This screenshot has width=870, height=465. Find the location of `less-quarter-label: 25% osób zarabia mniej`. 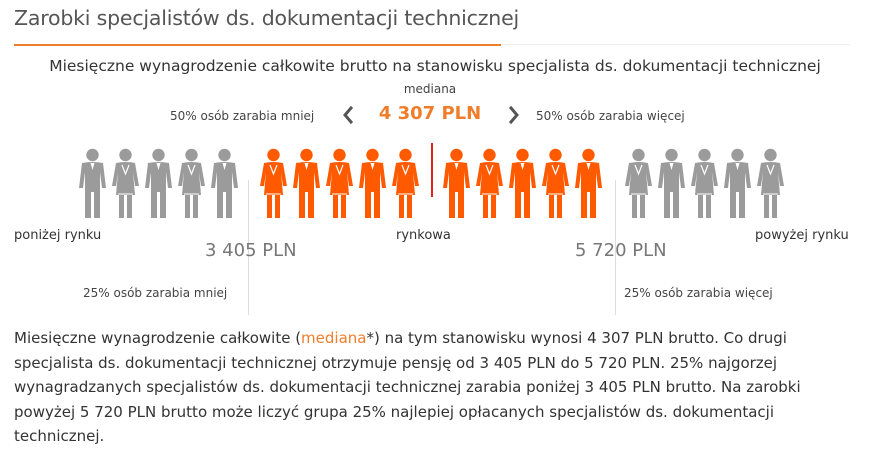

less-quarter-label: 25% osób zarabia mniej is located at coordinates (155, 293).